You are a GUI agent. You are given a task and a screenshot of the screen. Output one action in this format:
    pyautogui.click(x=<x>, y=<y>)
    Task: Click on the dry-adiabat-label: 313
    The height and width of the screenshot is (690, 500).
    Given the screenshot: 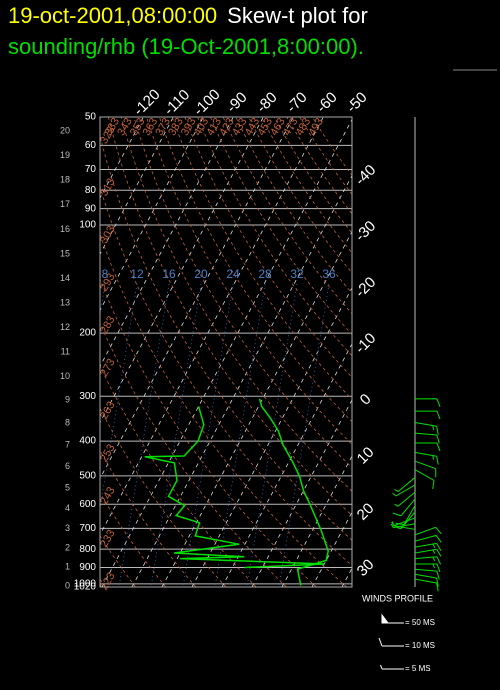 What is the action you would take?
    pyautogui.click(x=108, y=187)
    